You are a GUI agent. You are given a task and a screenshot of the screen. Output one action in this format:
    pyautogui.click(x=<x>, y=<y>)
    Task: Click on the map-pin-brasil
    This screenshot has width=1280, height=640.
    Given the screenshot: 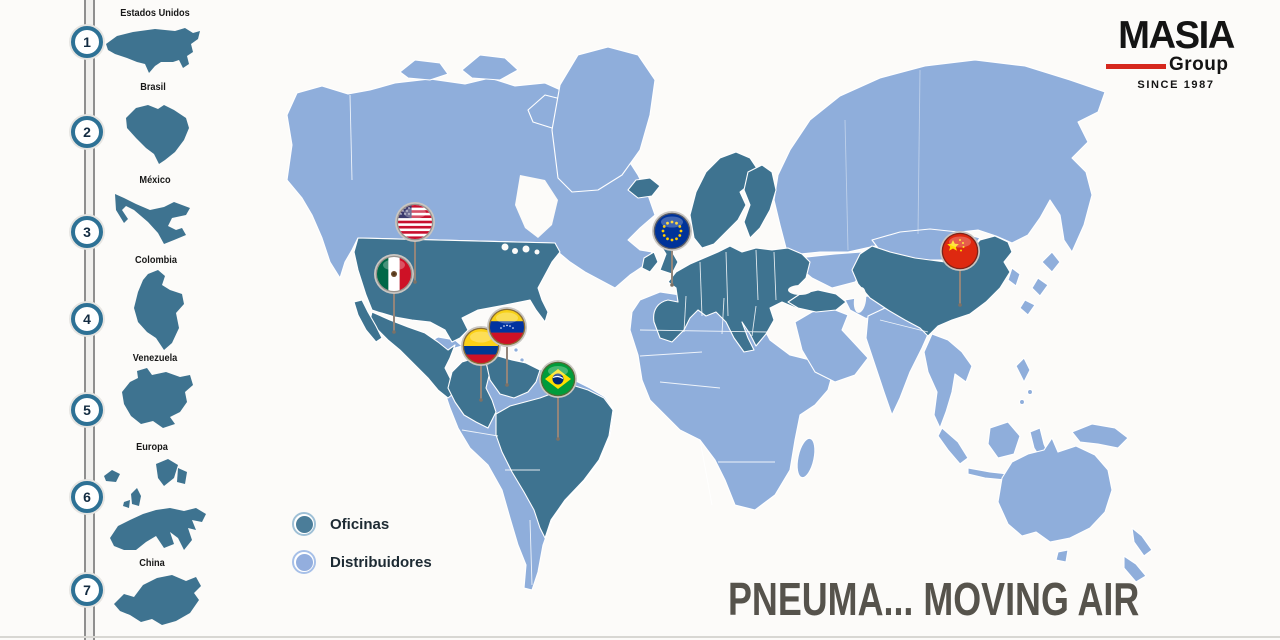 What is the action you would take?
    pyautogui.click(x=558, y=400)
    